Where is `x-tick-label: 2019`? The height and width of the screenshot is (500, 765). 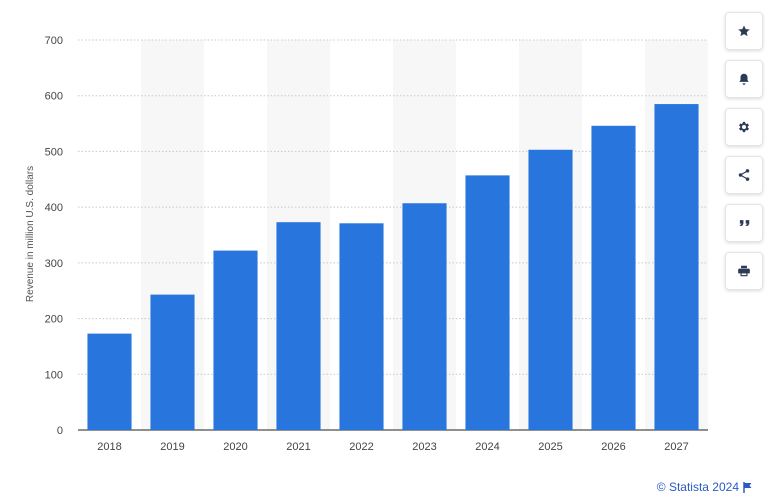 x-tick-label: 2019 is located at coordinates (172, 447).